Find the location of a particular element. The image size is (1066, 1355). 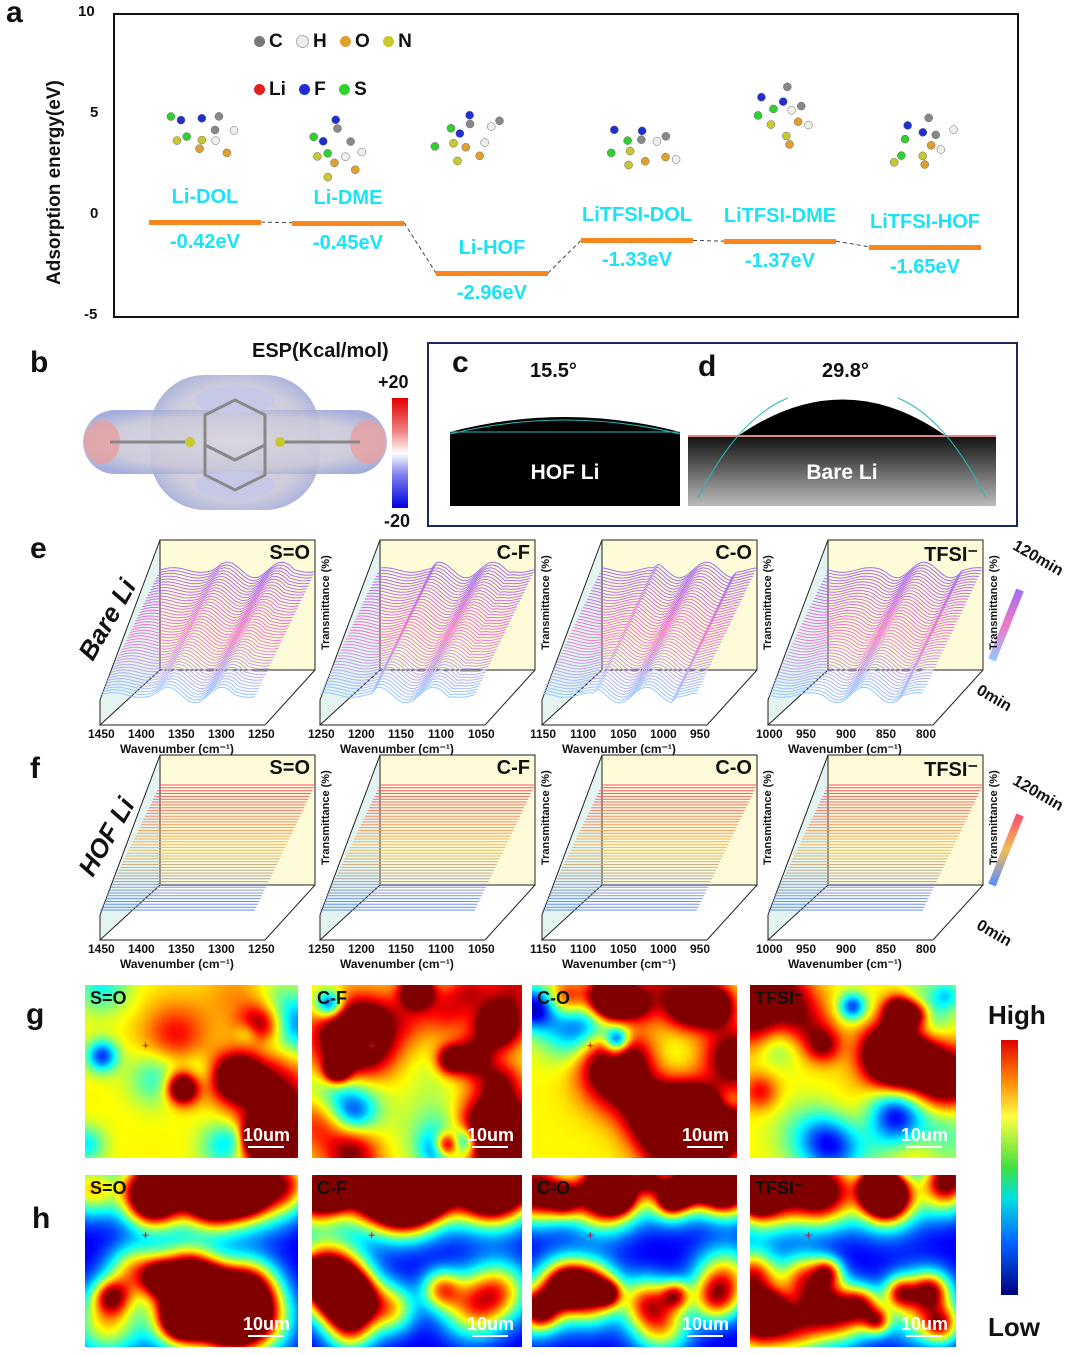

y-tick: -5 is located at coordinates (91, 314).